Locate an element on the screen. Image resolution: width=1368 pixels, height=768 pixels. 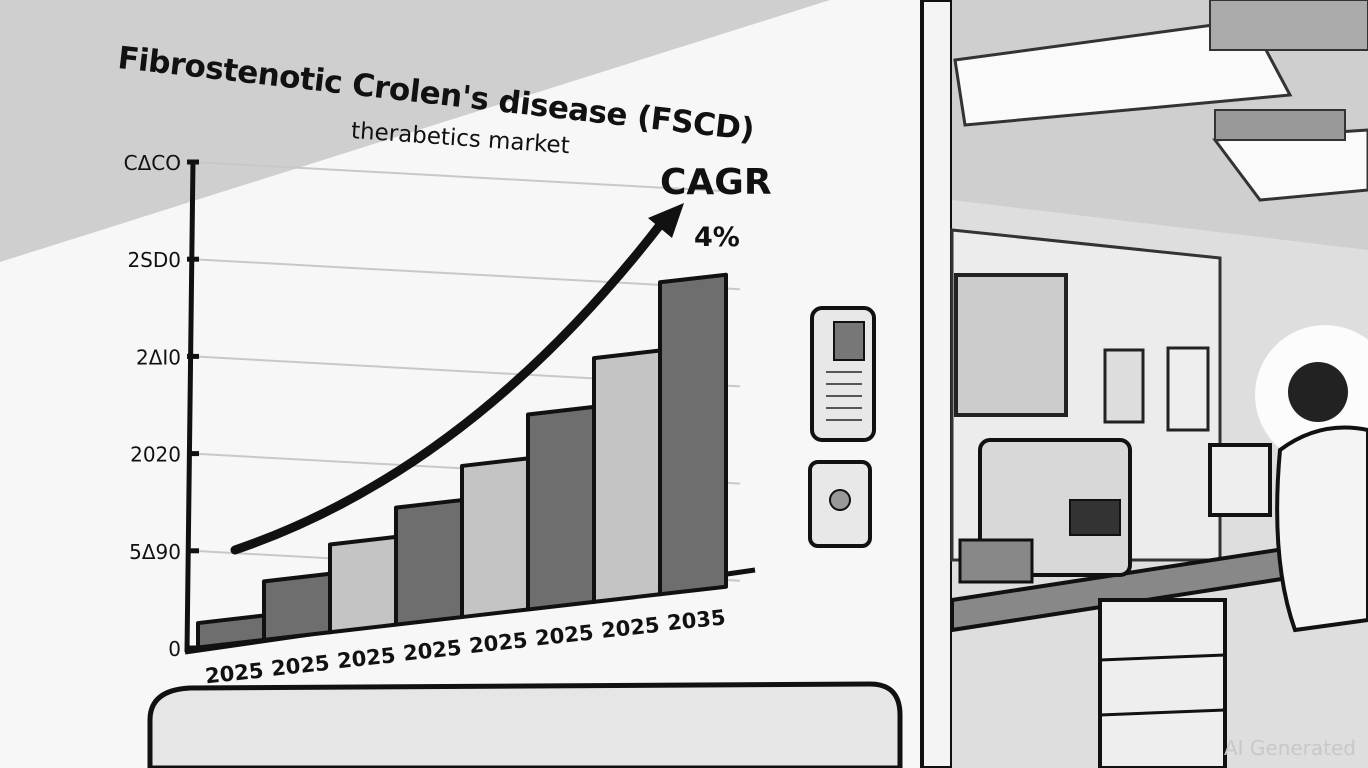
wall-rail is located at coordinates (525, 724).